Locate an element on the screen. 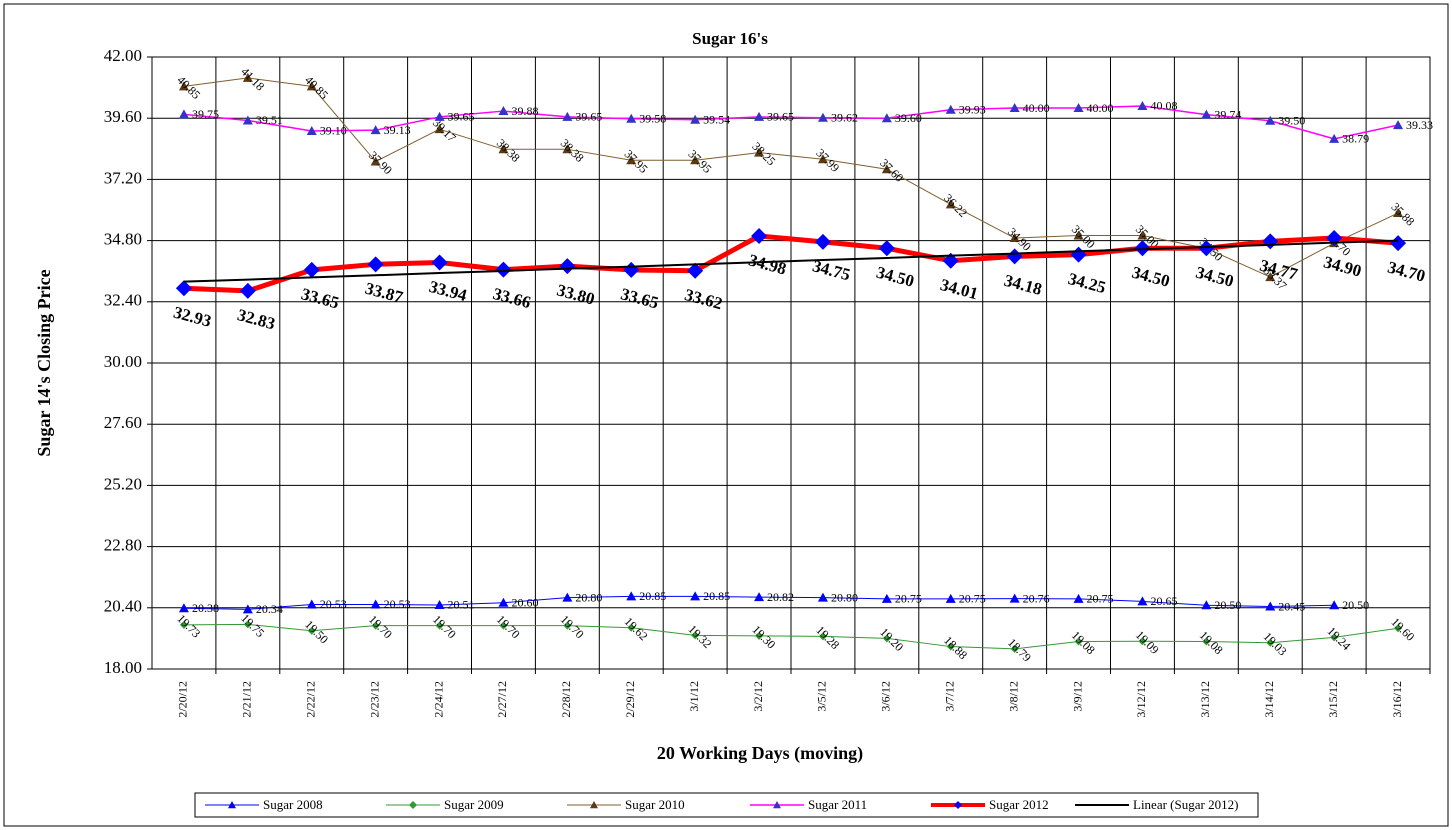 Image resolution: width=1452 pixels, height=830 pixels. y-tick-label: 30.00 is located at coordinates (123, 361).